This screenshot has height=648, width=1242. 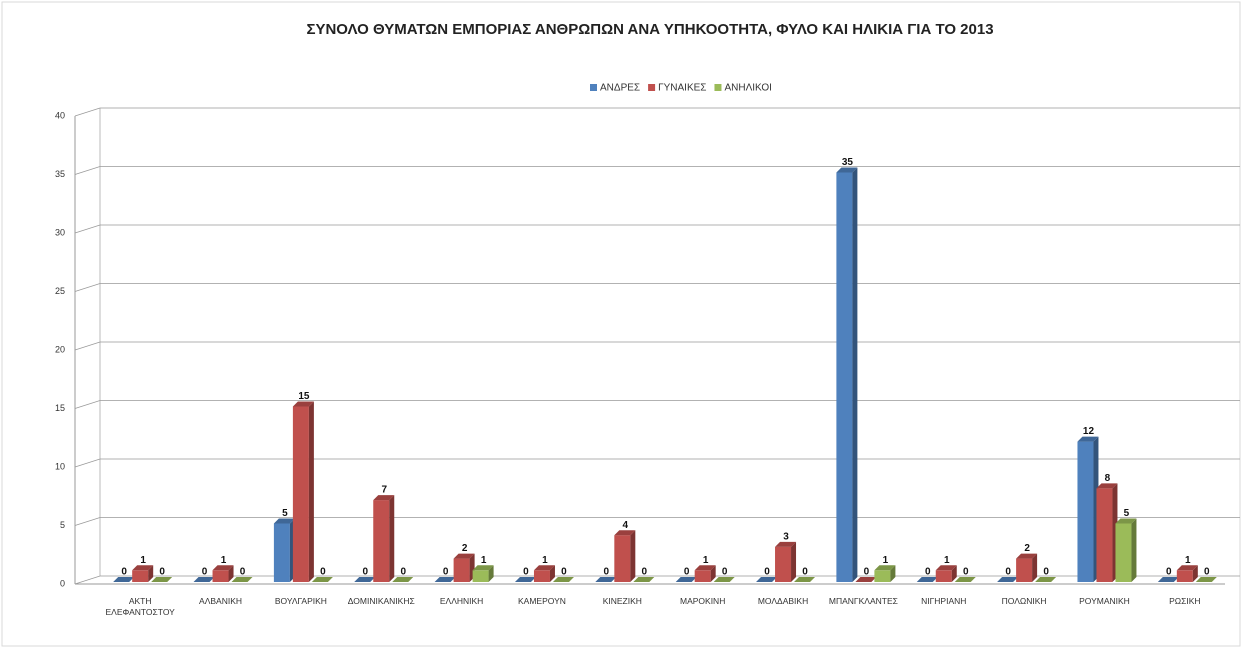 What do you see at coordinates (221, 601) in the screenshot?
I see `x-tick-label: ΑΛΒΑΝΙΚΗ` at bounding box center [221, 601].